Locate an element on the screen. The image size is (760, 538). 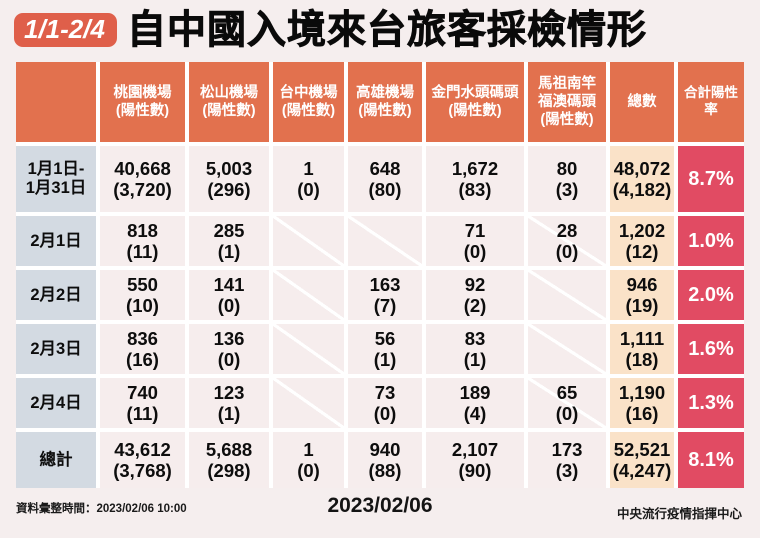
value-cell: 43,612 (3,768) is located at coordinates (142, 460).